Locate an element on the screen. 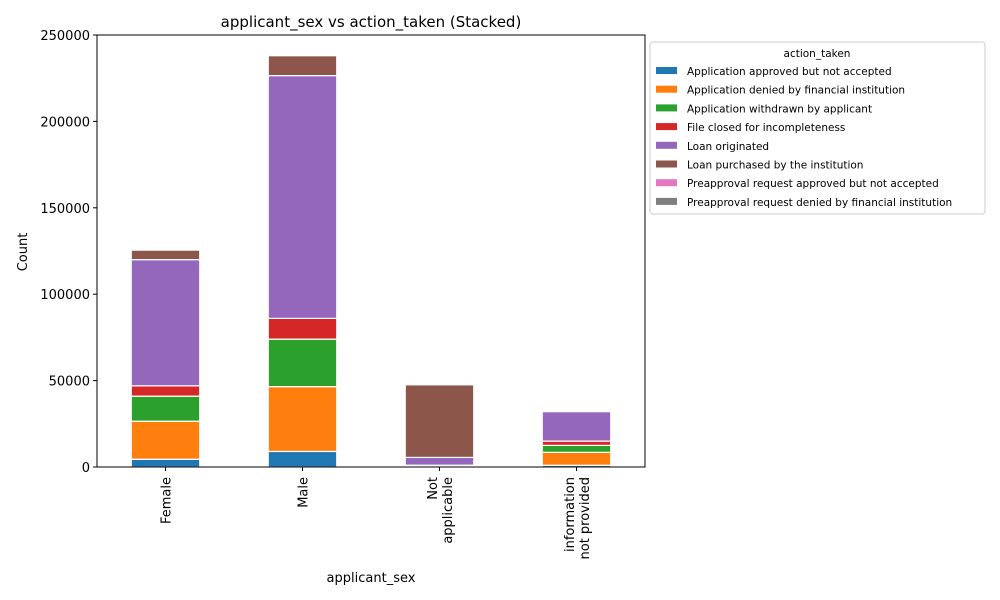  legend-frame is located at coordinates (817, 128).